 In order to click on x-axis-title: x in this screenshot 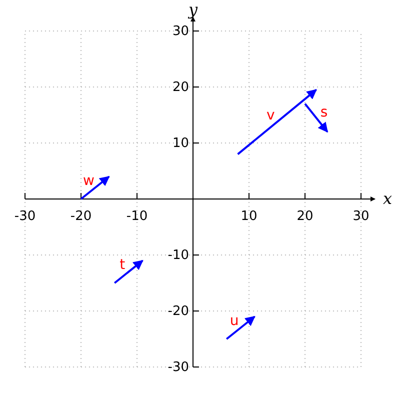, I will do `click(387, 198)`.